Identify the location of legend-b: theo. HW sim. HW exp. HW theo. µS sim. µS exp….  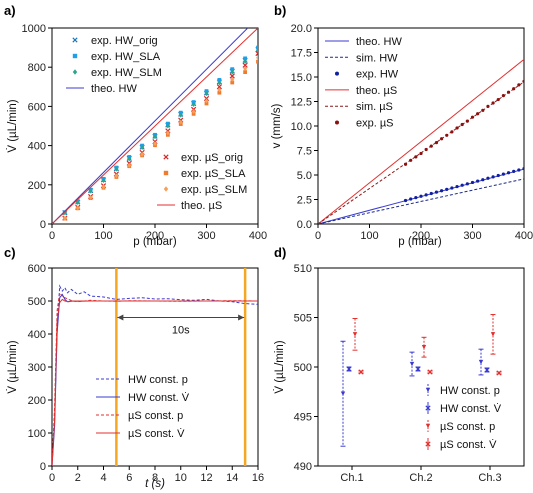
(363, 83).